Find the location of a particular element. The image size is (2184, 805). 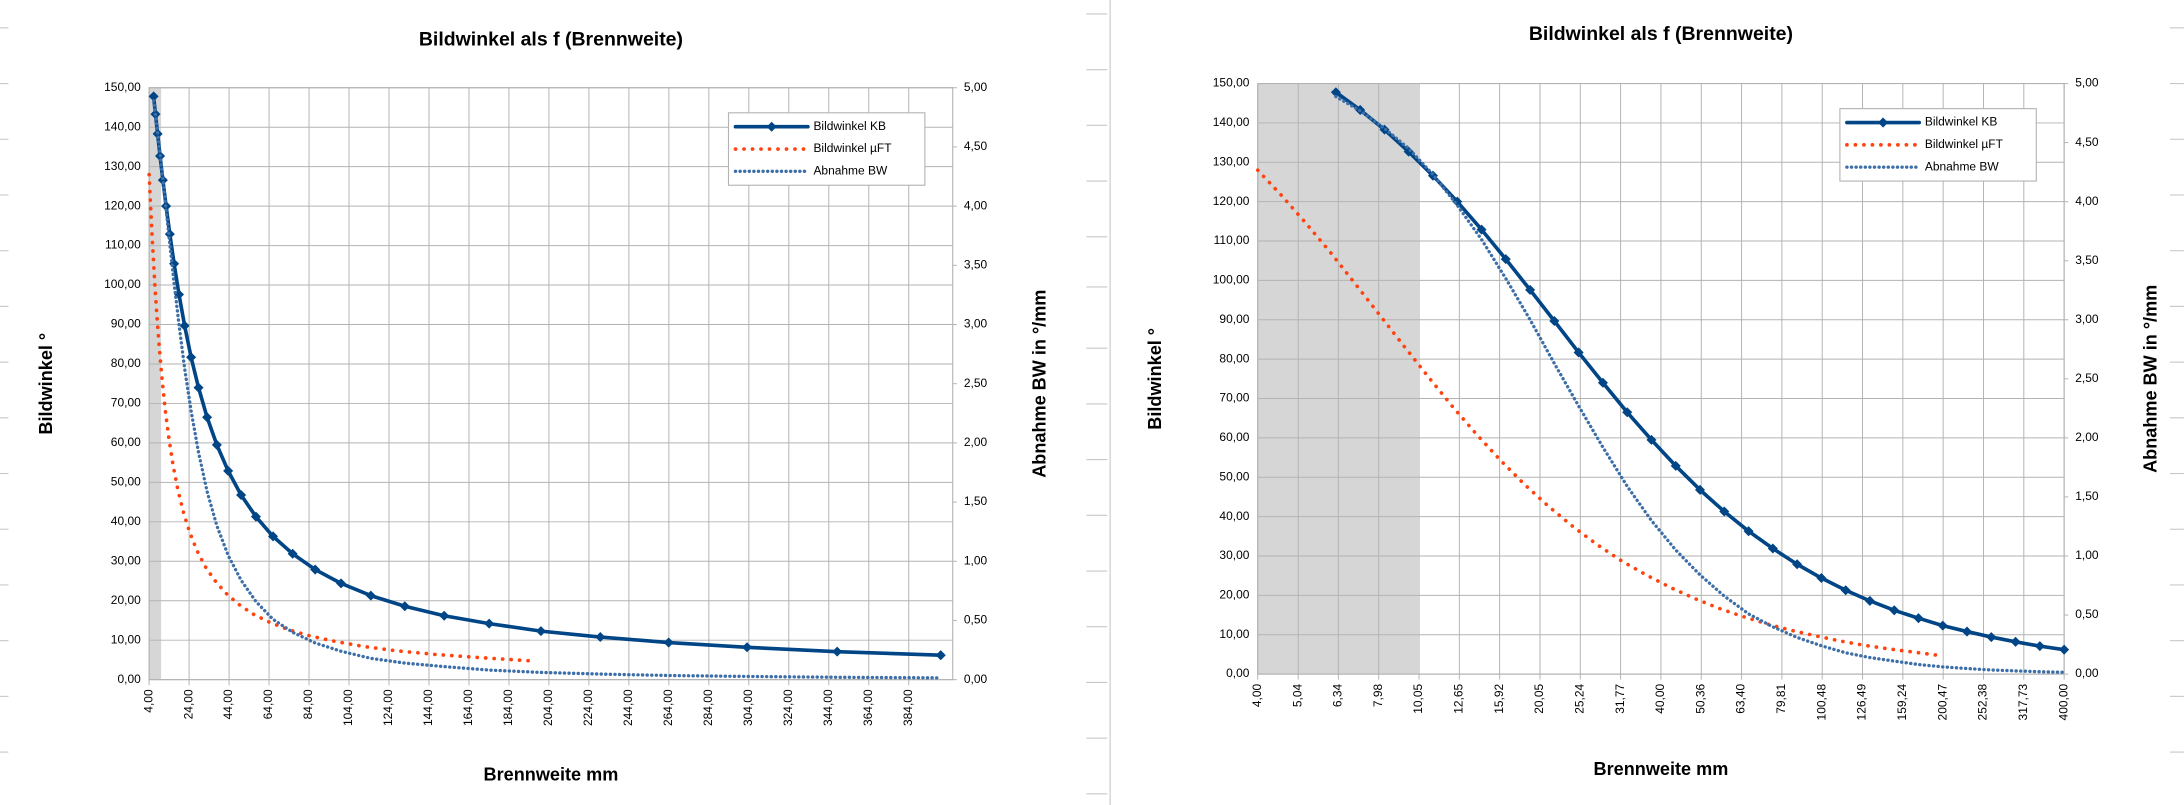

x-tick-label: 63,40 is located at coordinates (1741, 698).